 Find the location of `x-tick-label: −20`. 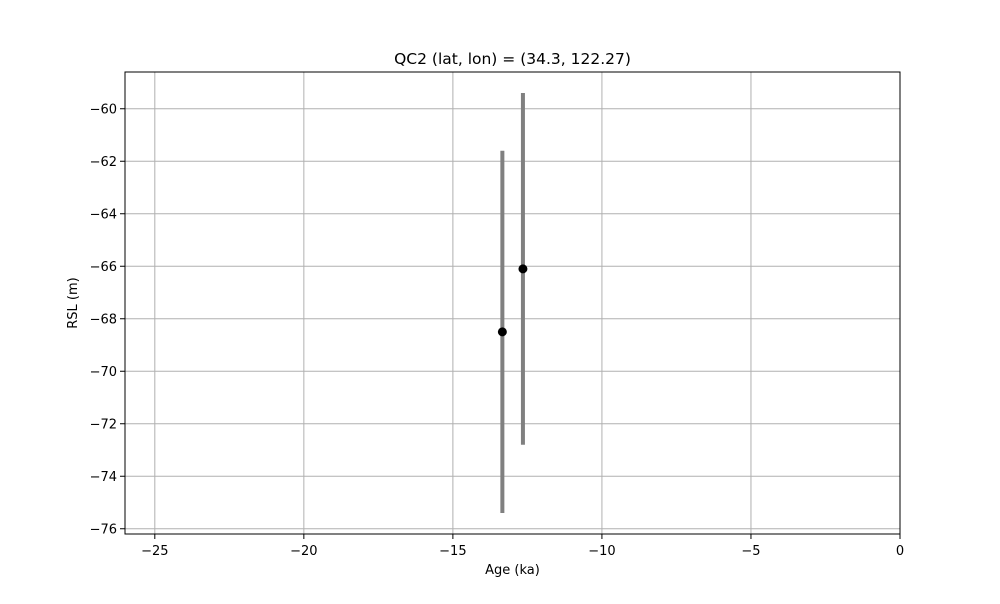

x-tick-label: −20 is located at coordinates (303, 551).